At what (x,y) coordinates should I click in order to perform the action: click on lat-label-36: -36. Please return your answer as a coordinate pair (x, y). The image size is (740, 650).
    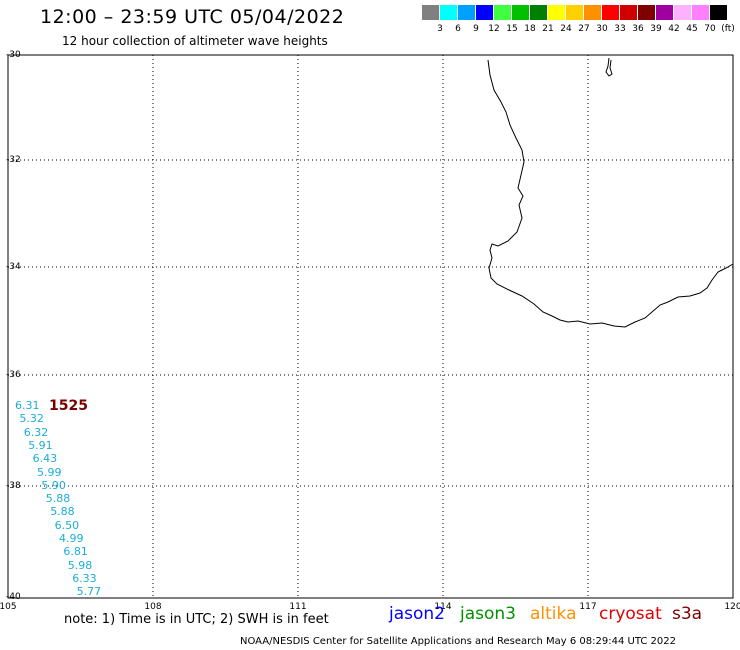
    Looking at the image, I should click on (13, 375).